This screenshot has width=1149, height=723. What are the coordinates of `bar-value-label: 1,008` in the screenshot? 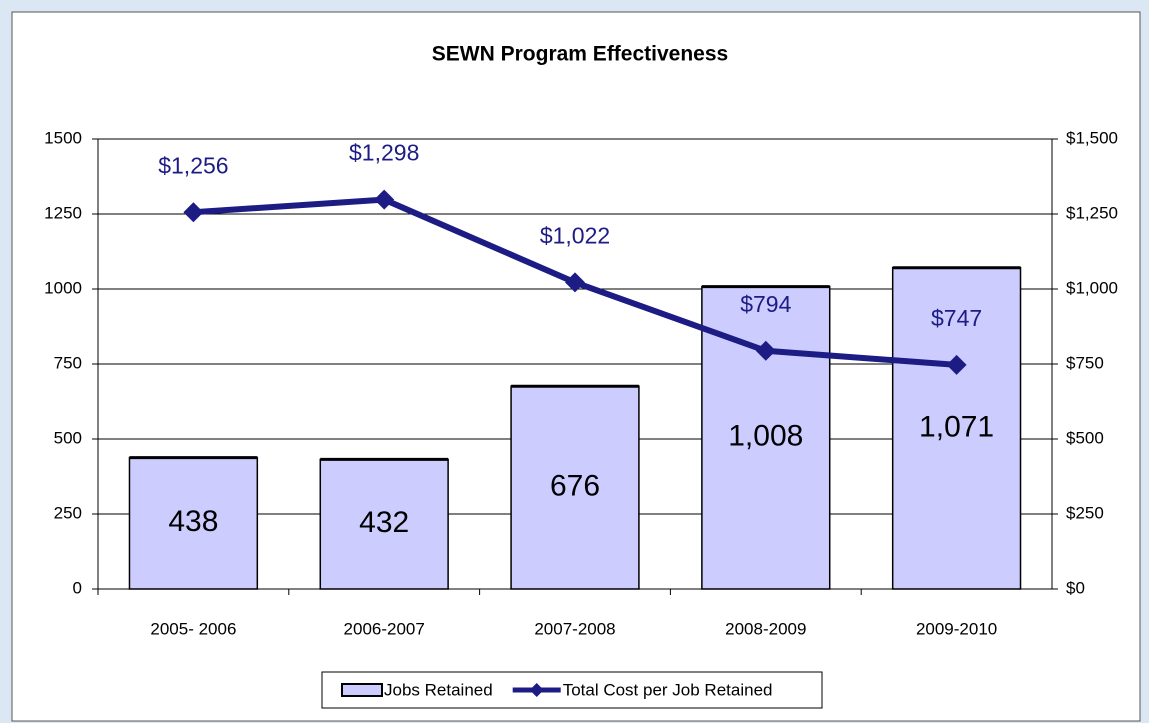 It's located at (765, 436).